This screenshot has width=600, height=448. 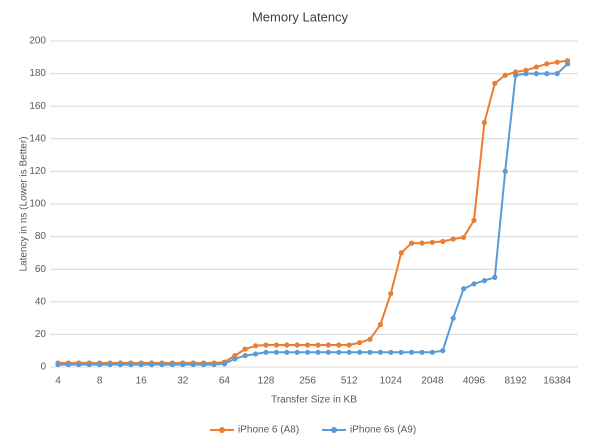 I want to click on x-tick-label: 256, so click(x=307, y=381).